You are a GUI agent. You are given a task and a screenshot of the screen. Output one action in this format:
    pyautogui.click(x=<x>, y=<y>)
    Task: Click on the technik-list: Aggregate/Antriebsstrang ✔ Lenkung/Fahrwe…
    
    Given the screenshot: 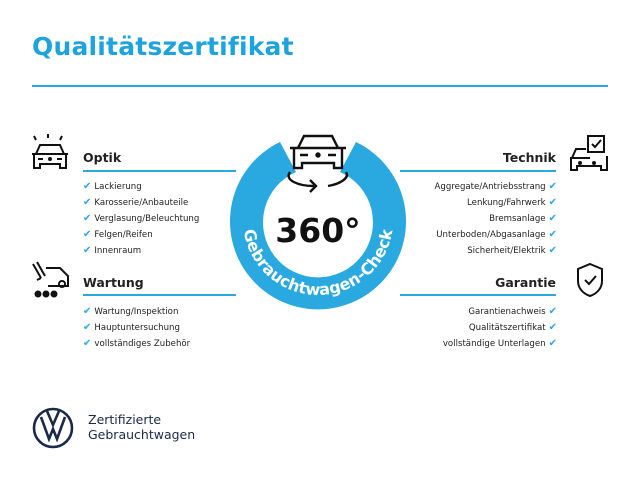 What is the action you would take?
    pyautogui.click(x=496, y=219)
    